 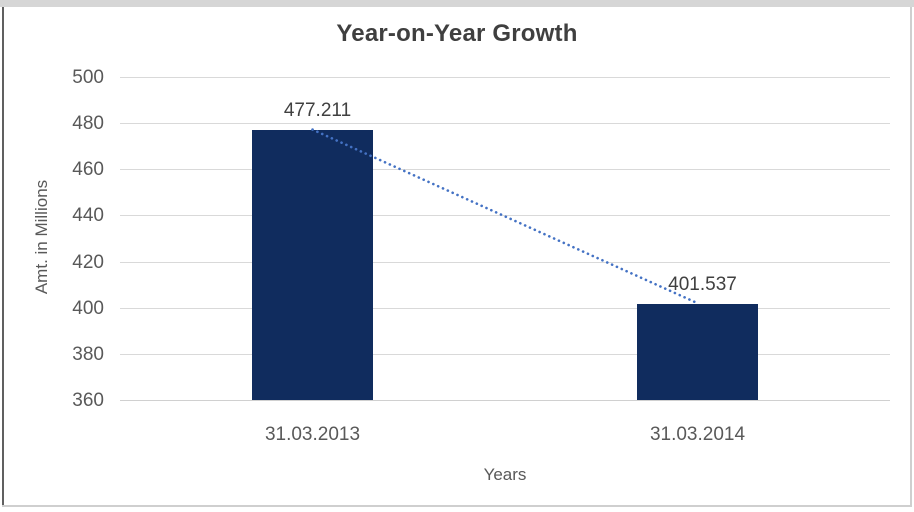 What do you see at coordinates (88, 400) in the screenshot?
I see `y-tick-label: 360` at bounding box center [88, 400].